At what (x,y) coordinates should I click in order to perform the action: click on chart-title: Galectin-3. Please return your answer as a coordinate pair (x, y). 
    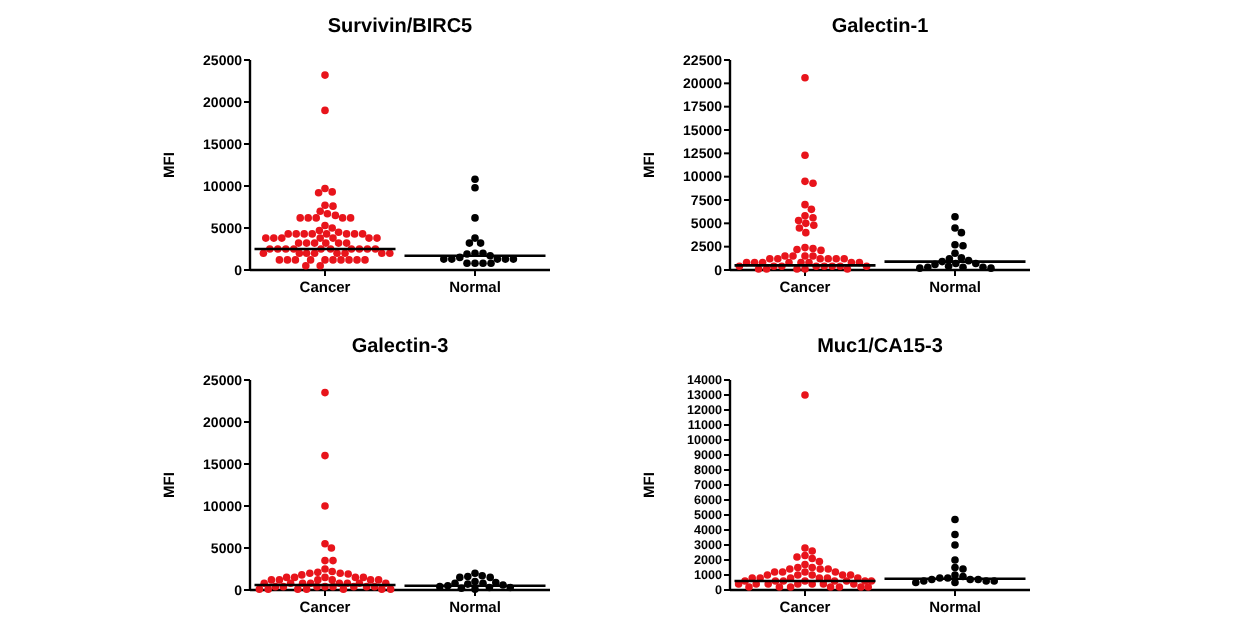
    Looking at the image, I should click on (400, 347).